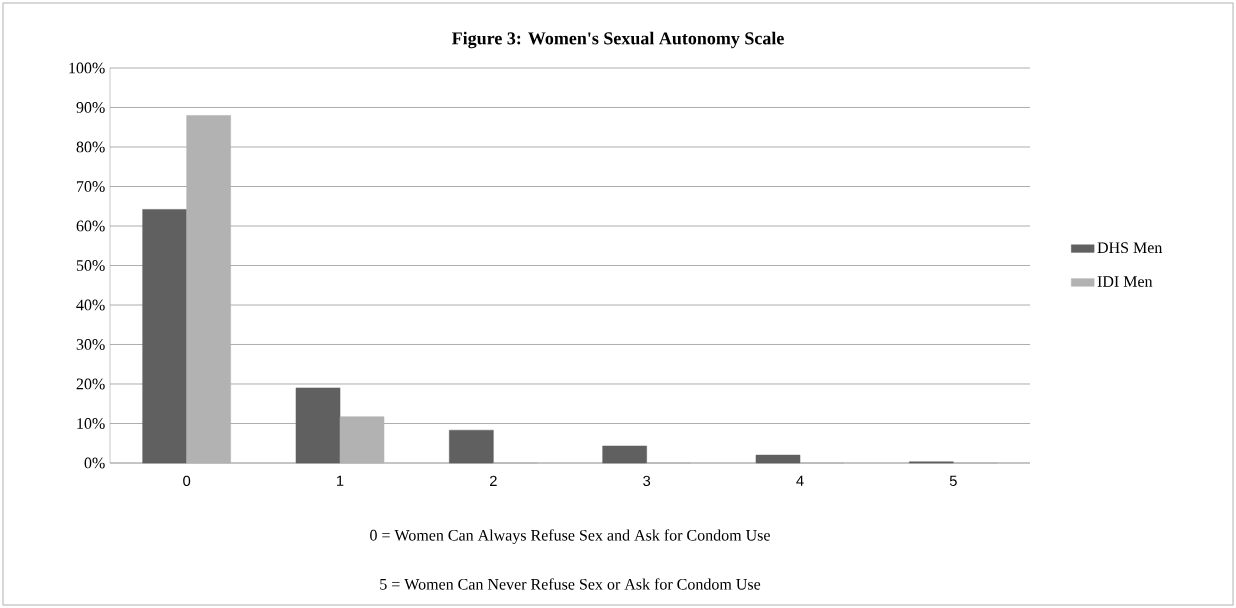 The width and height of the screenshot is (1236, 608). Describe the element at coordinates (1125, 281) in the screenshot. I see `legend-label: IDI Men` at that location.